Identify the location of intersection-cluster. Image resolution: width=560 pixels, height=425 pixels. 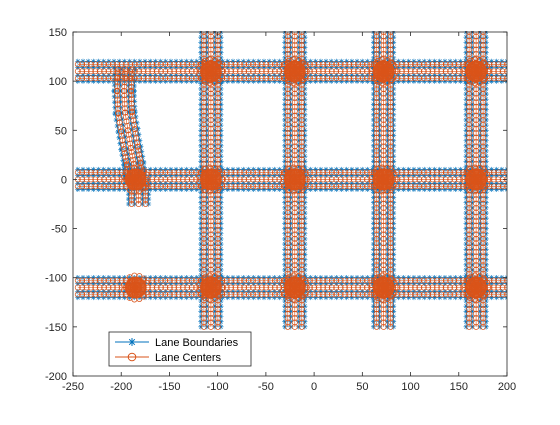
(294, 71).